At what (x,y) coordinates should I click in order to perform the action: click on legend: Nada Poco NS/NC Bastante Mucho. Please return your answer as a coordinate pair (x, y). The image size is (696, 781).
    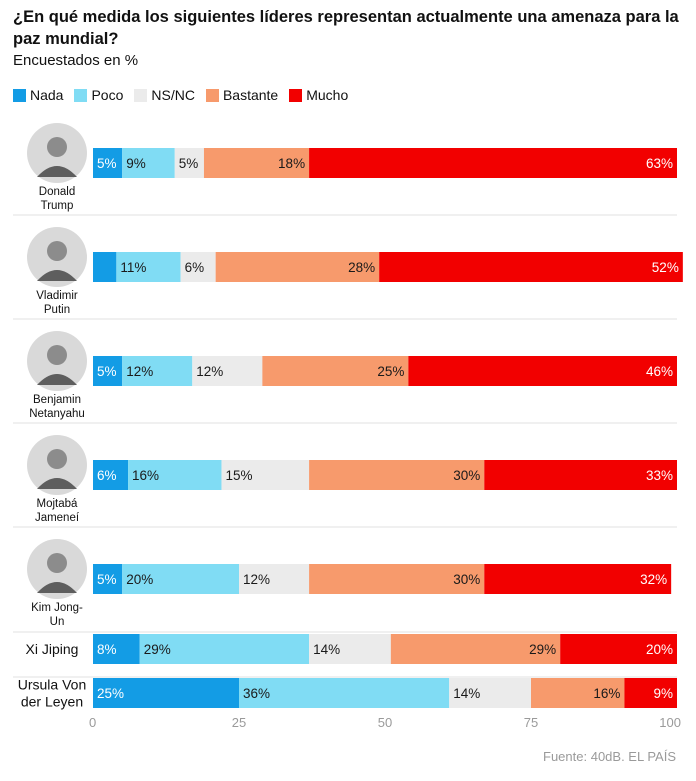
    Looking at the image, I should click on (186, 95).